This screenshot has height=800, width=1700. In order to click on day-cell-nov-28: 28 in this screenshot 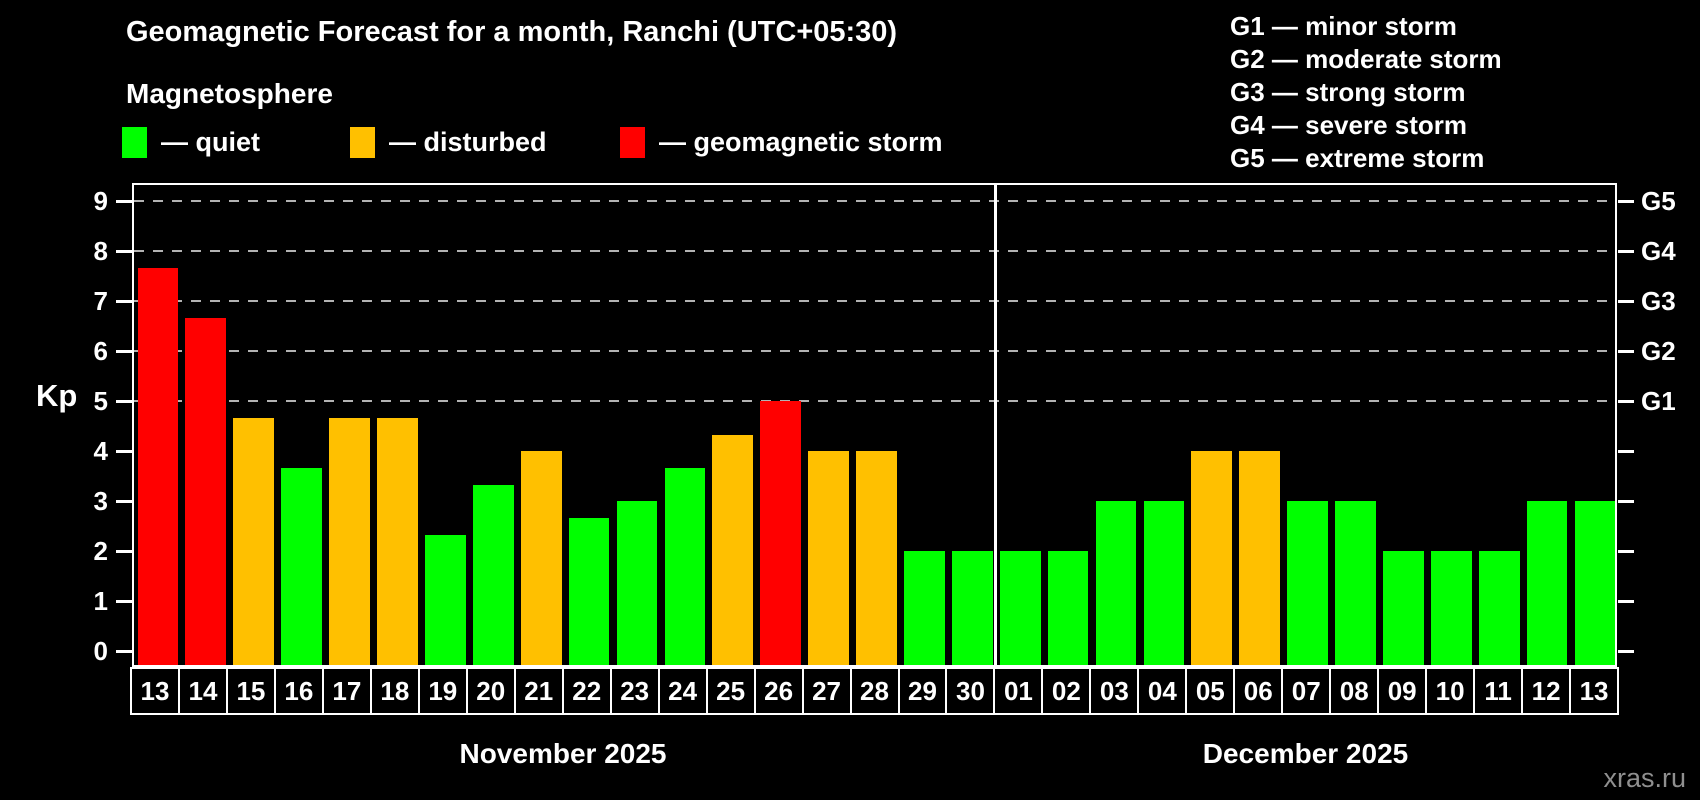, I will do `click(874, 691)`.